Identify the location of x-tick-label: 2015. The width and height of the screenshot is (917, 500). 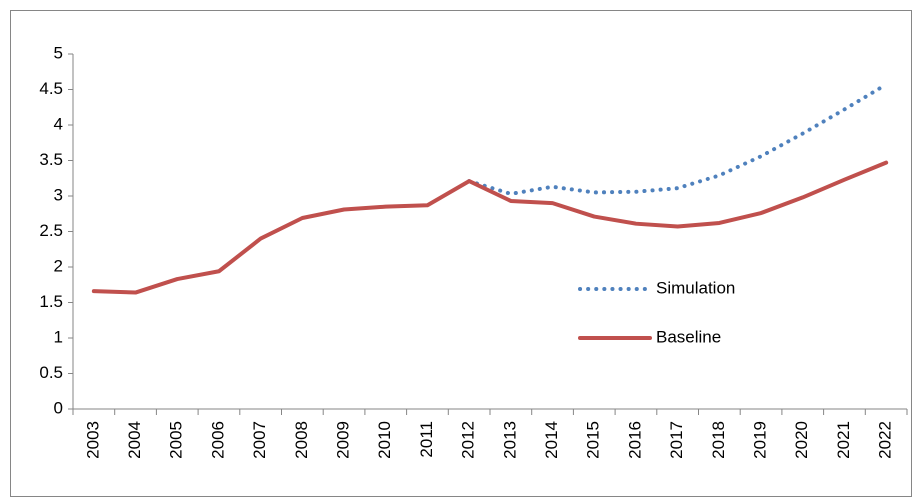
(593, 440).